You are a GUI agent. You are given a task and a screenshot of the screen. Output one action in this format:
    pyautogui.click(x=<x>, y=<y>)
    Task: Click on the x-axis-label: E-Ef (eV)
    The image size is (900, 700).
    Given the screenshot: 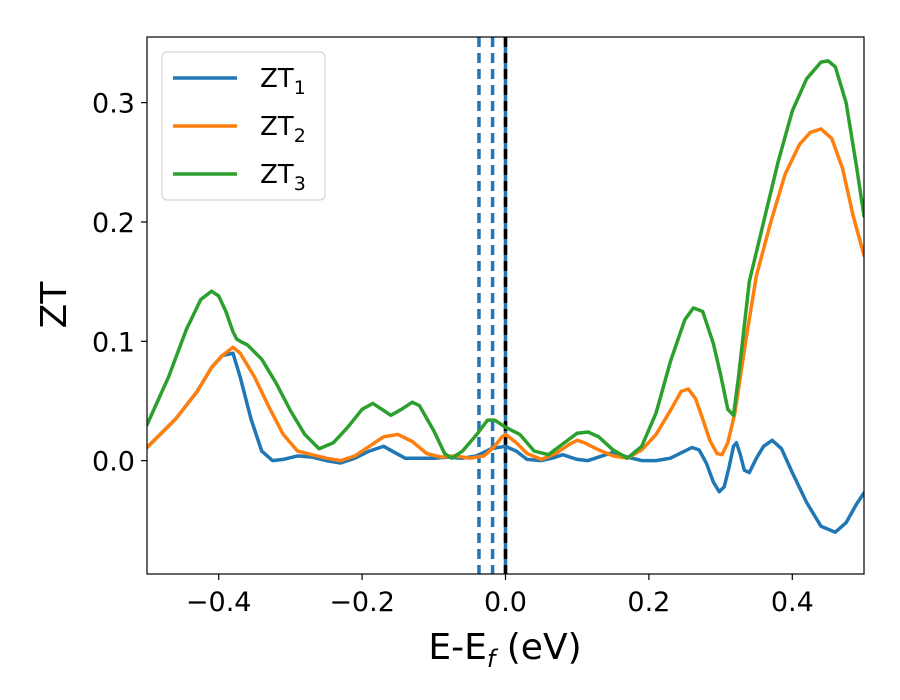 What is the action you would take?
    pyautogui.click(x=504, y=650)
    